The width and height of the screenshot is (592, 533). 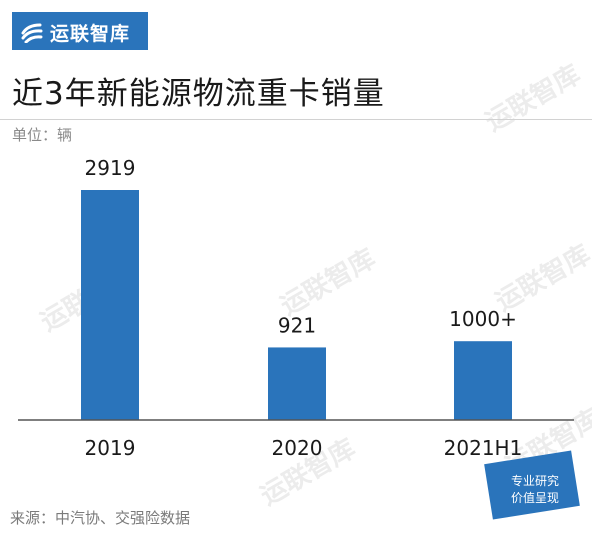 What do you see at coordinates (296, 119) in the screenshot?
I see `title-divider` at bounding box center [296, 119].